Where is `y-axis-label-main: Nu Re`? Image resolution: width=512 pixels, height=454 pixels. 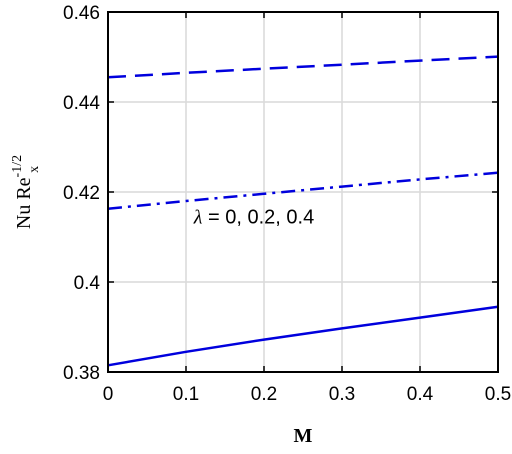 y-axis-label-main: Nu Re is located at coordinates (24, 203).